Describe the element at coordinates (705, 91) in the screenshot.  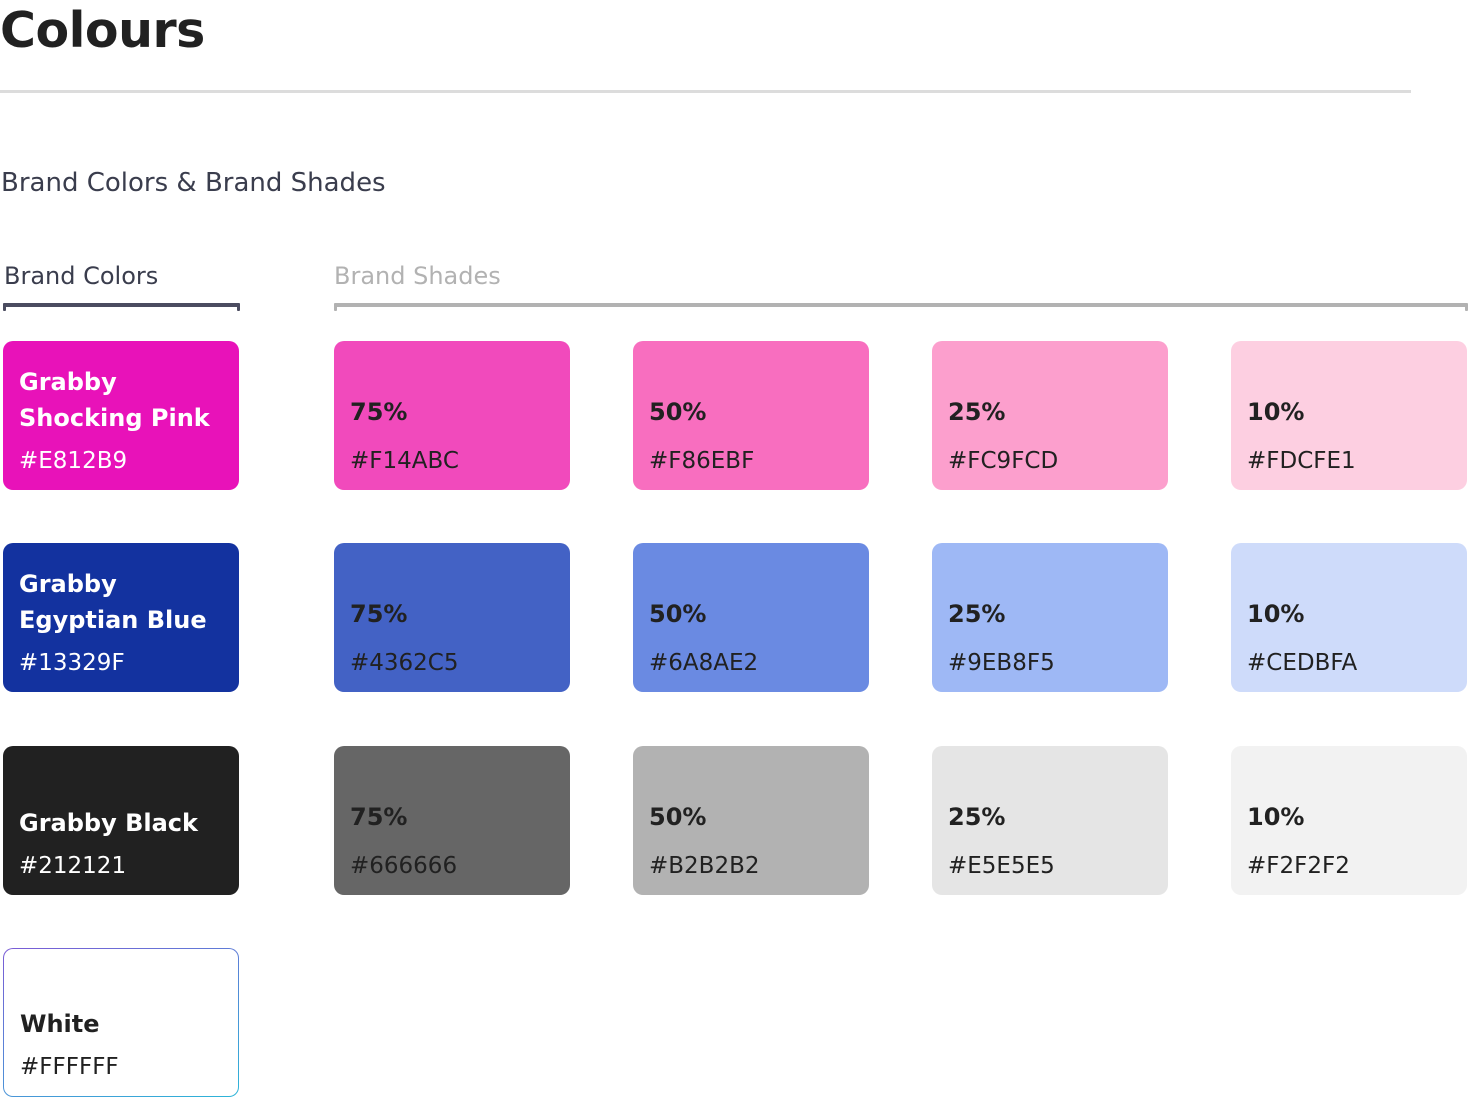
I see `title-divider` at that location.